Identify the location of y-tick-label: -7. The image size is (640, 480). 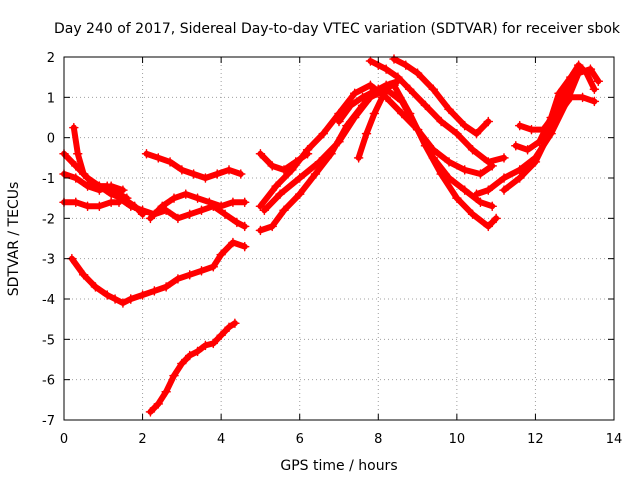
(48, 421).